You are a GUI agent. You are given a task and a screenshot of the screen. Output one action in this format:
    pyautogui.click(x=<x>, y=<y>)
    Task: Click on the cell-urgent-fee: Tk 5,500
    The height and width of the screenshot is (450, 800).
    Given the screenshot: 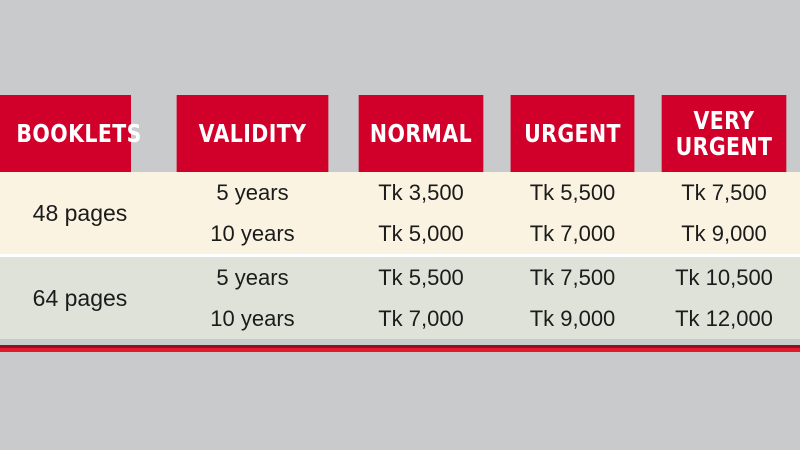 What is the action you would take?
    pyautogui.click(x=572, y=192)
    